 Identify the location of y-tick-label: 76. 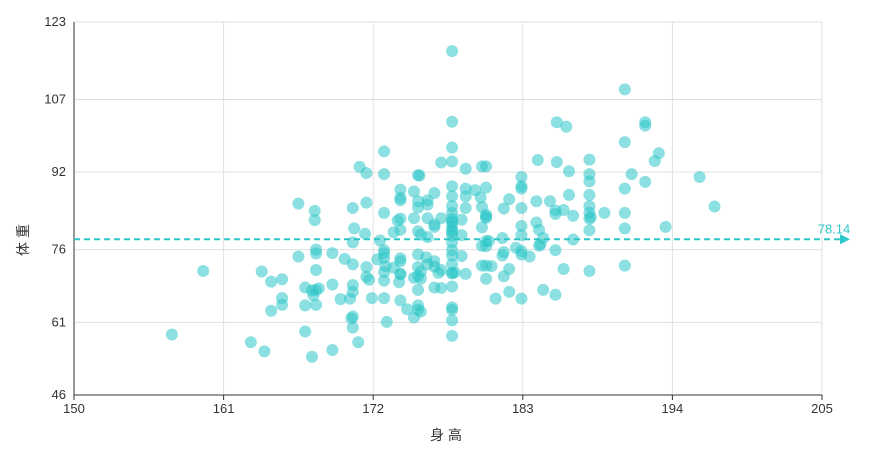
(59, 249).